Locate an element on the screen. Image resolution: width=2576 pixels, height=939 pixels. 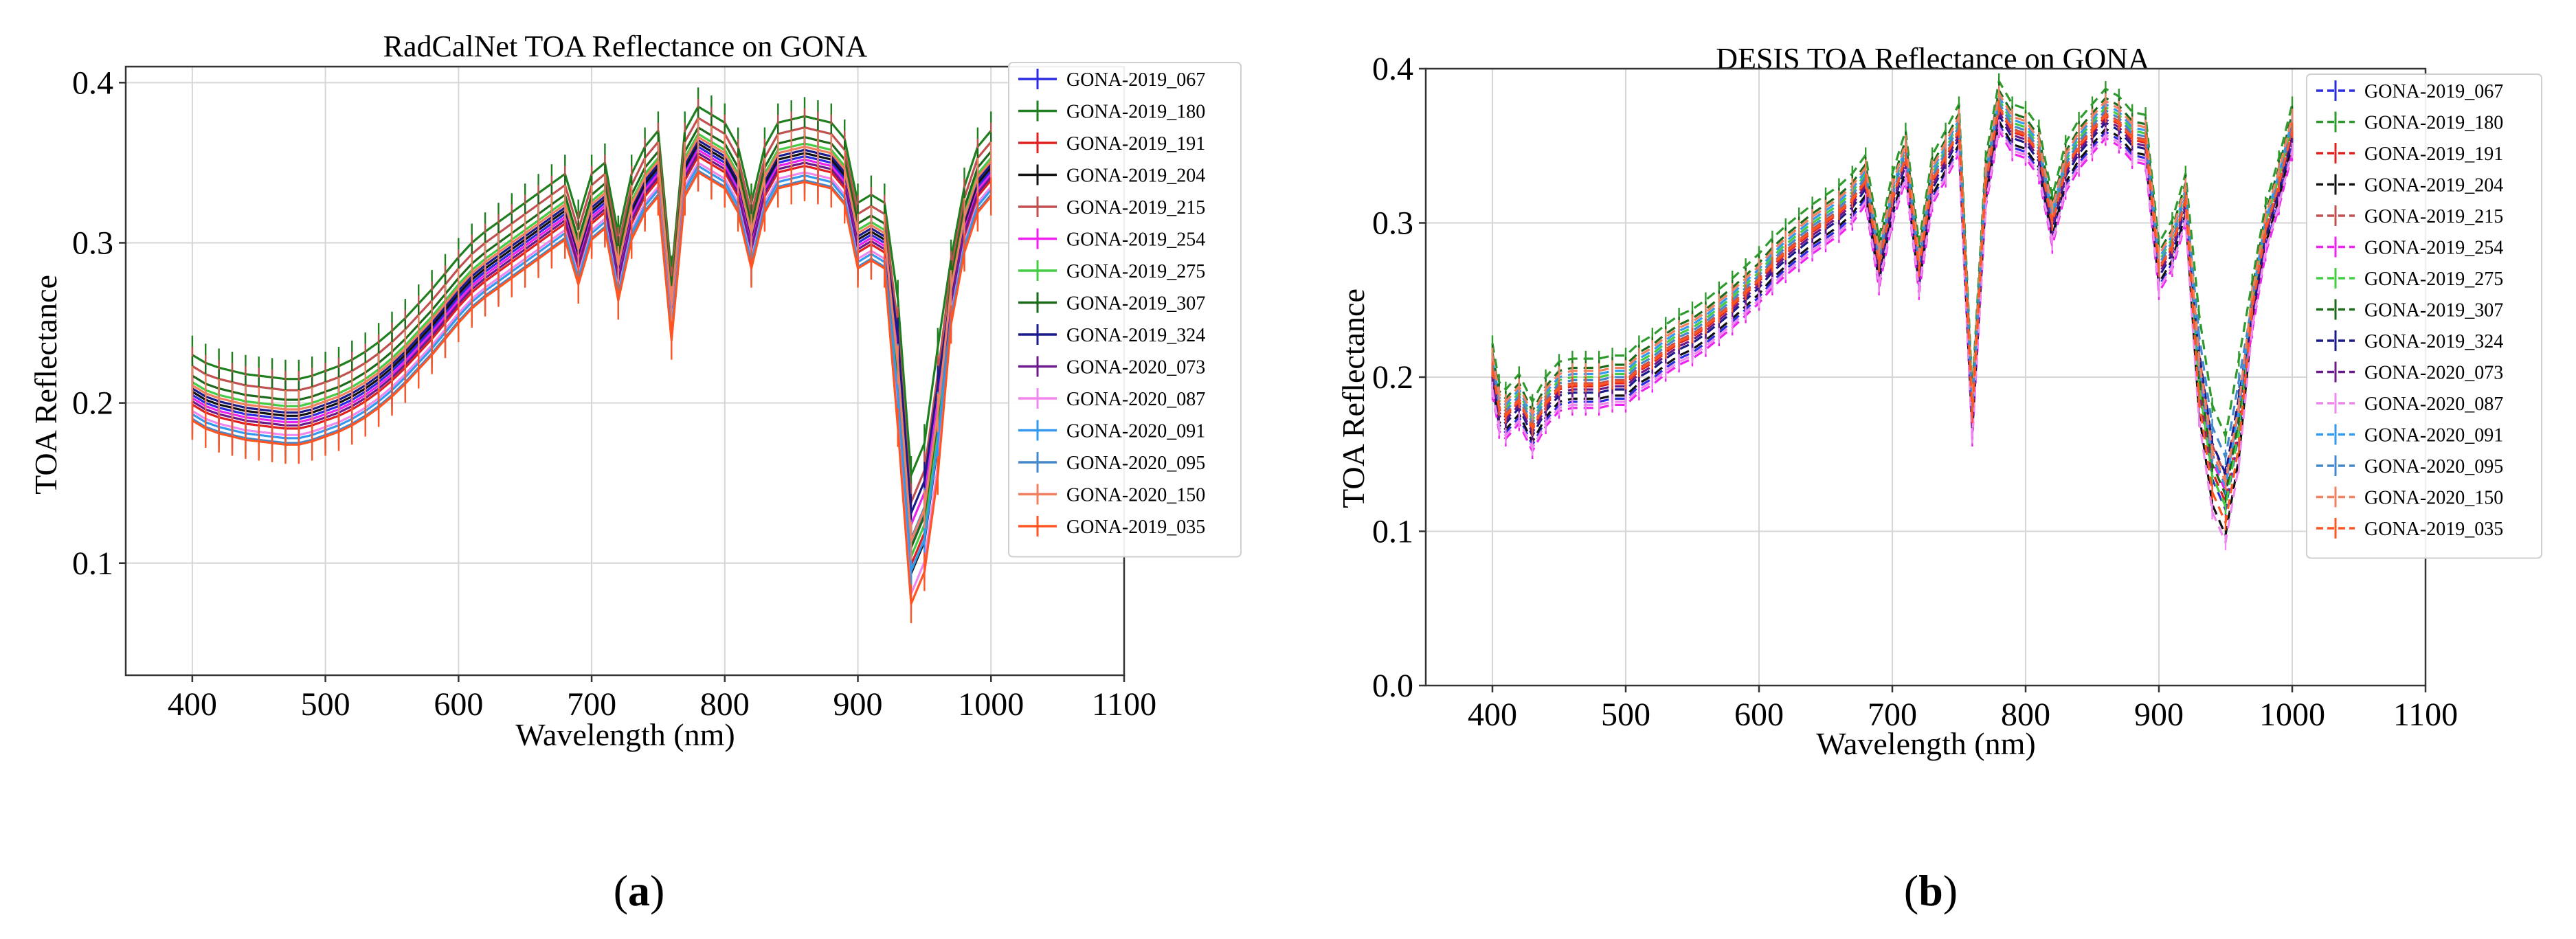
legend-item: GONA-2019_035 is located at coordinates (1111, 527).